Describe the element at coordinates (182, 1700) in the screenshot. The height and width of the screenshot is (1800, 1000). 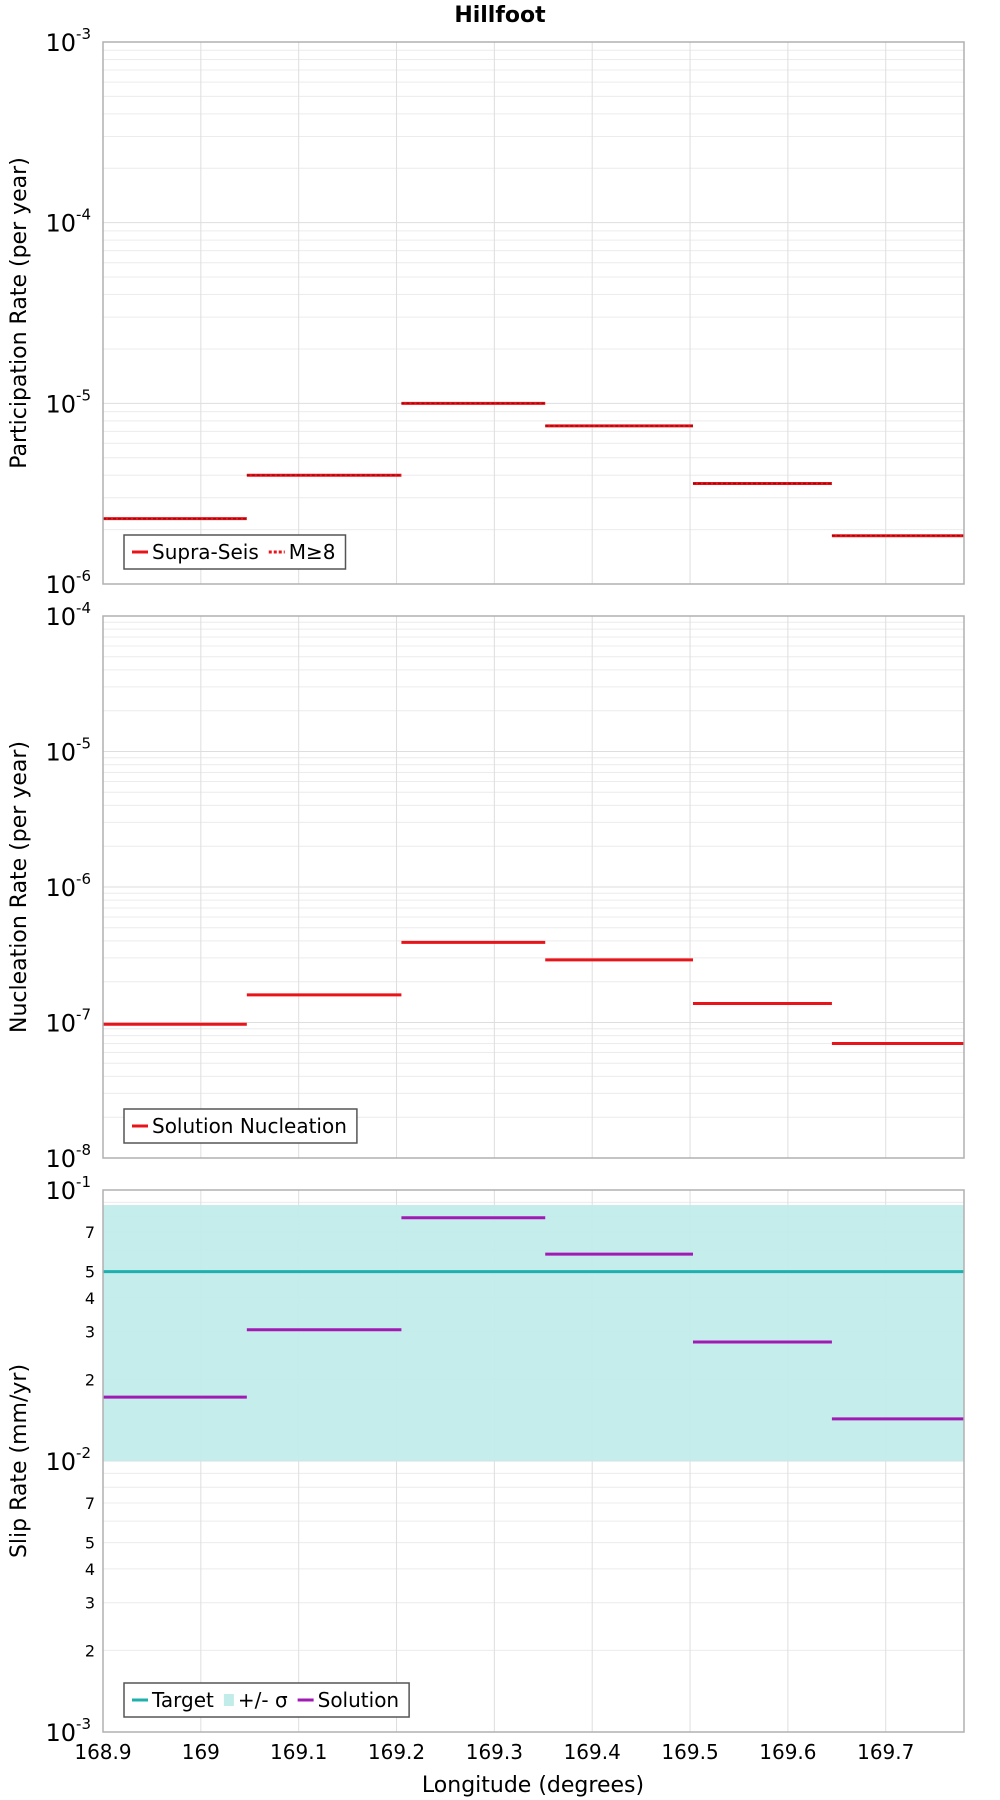
I see `legend-label: Target` at that location.